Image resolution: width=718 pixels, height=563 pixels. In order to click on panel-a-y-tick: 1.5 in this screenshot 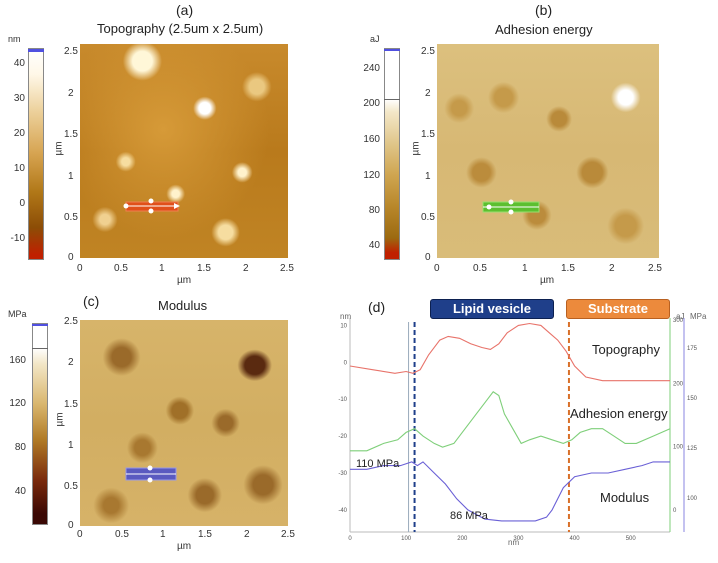, I will do `click(71, 134)`.